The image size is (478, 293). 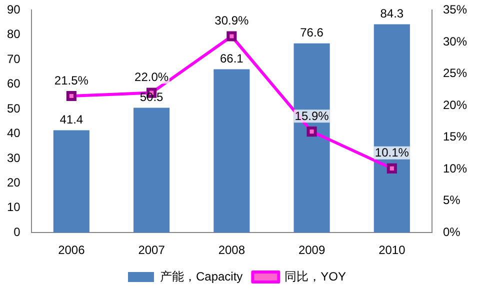 What do you see at coordinates (312, 33) in the screenshot?
I see `data-label: 76.6` at bounding box center [312, 33].